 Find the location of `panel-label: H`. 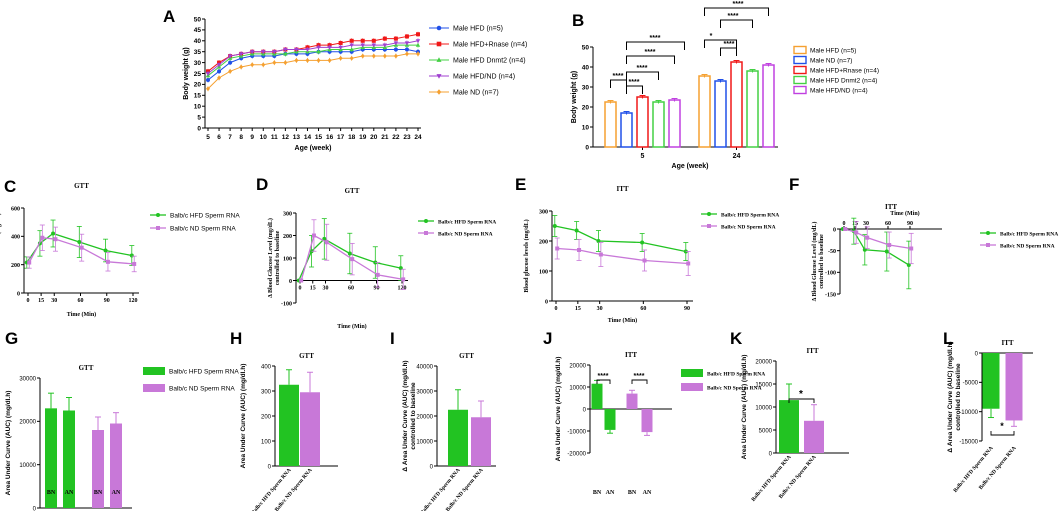

panel-label: H is located at coordinates (236, 338).